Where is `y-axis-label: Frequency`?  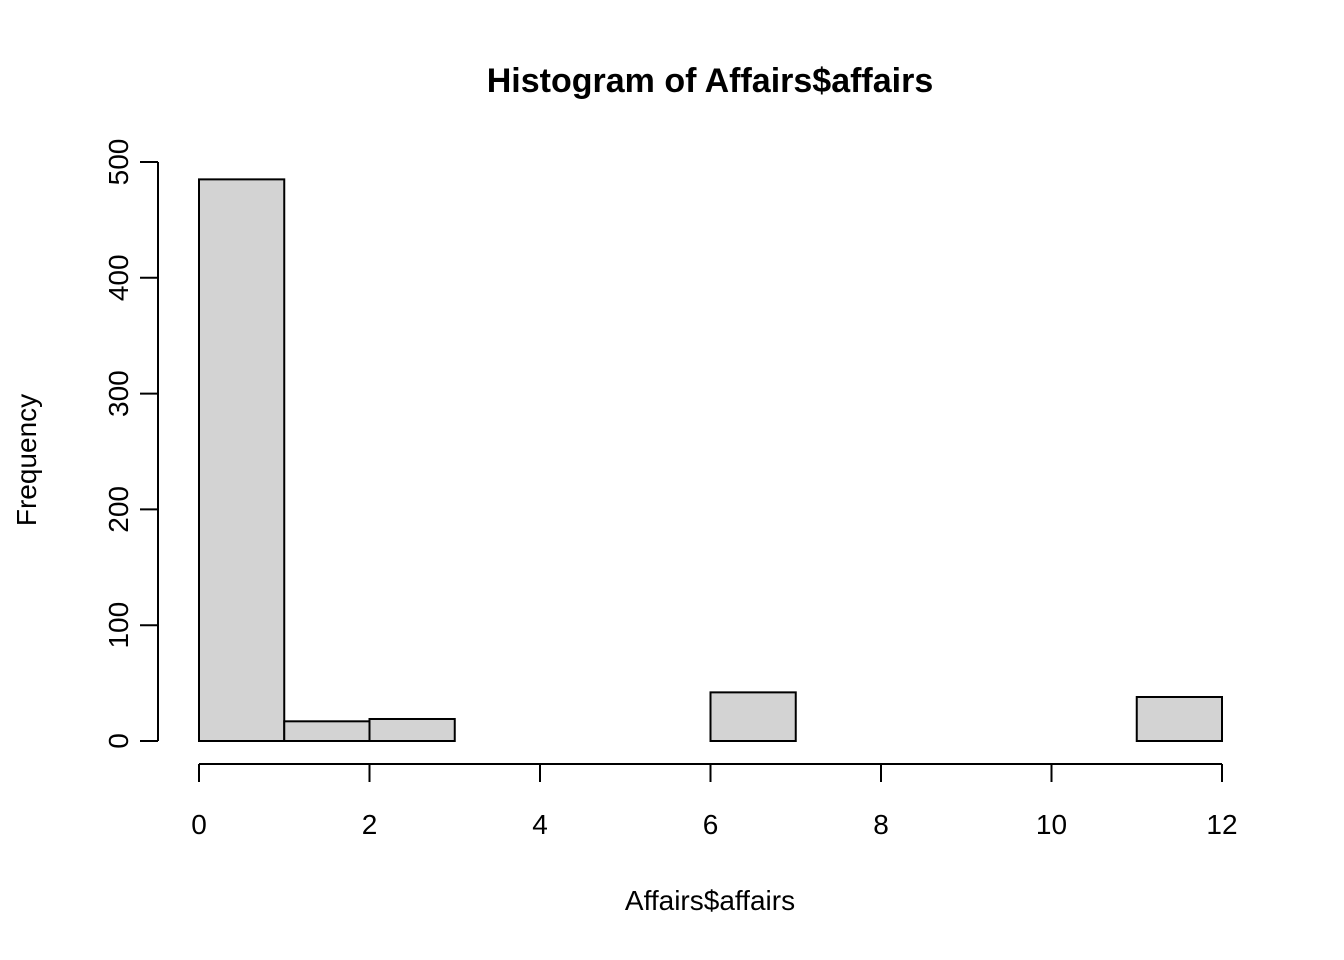 y-axis-label: Frequency is located at coordinates (26, 460).